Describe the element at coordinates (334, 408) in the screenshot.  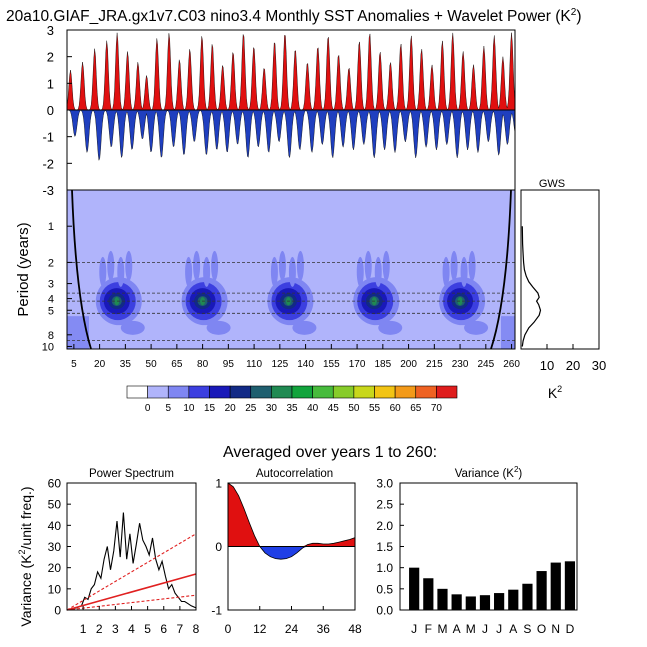
I see `colorbar-label: 45` at that location.